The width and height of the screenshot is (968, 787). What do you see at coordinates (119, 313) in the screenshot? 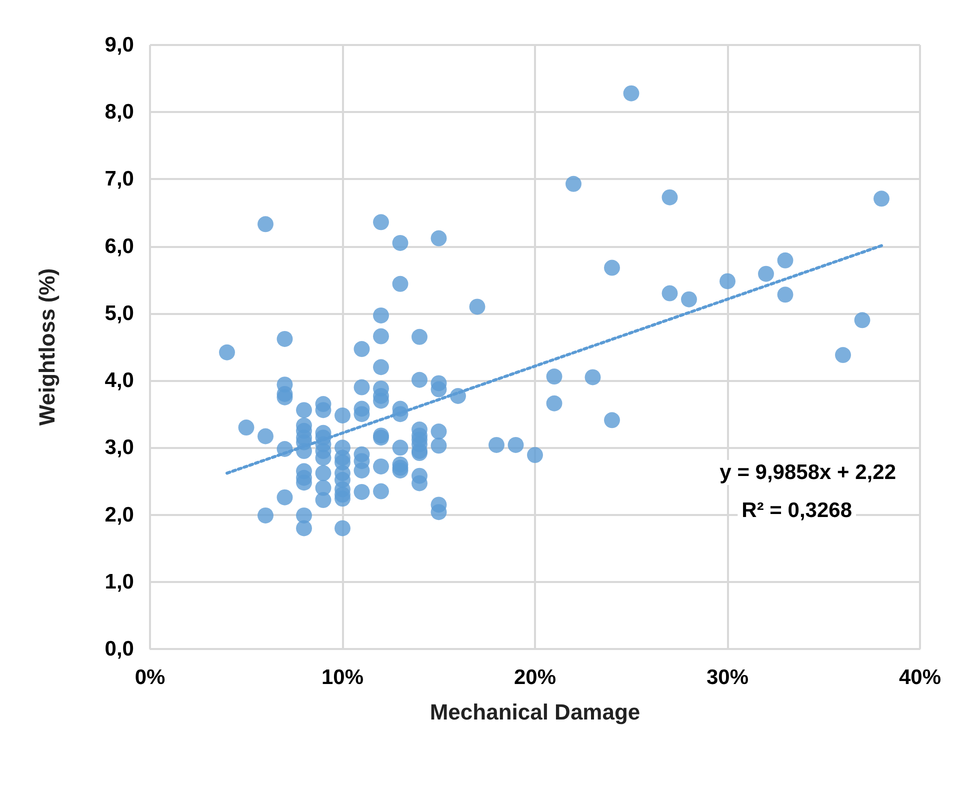
I see `y-tick-label: 5,0` at bounding box center [119, 313].